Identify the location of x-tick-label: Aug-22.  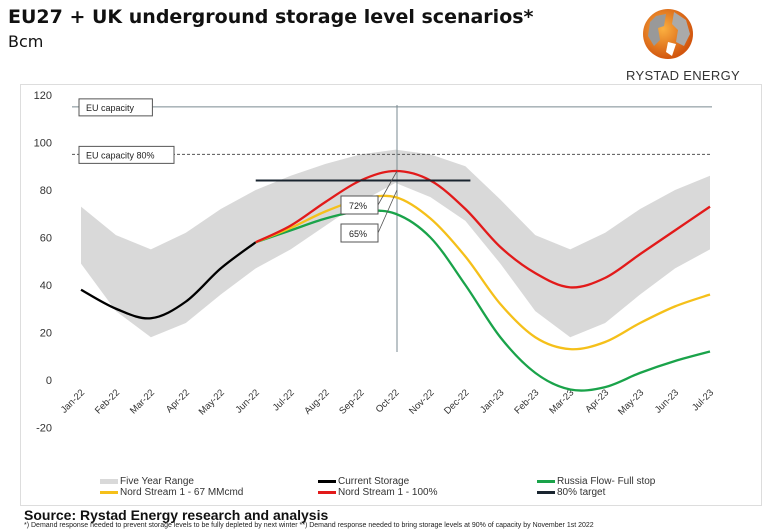
(316, 401).